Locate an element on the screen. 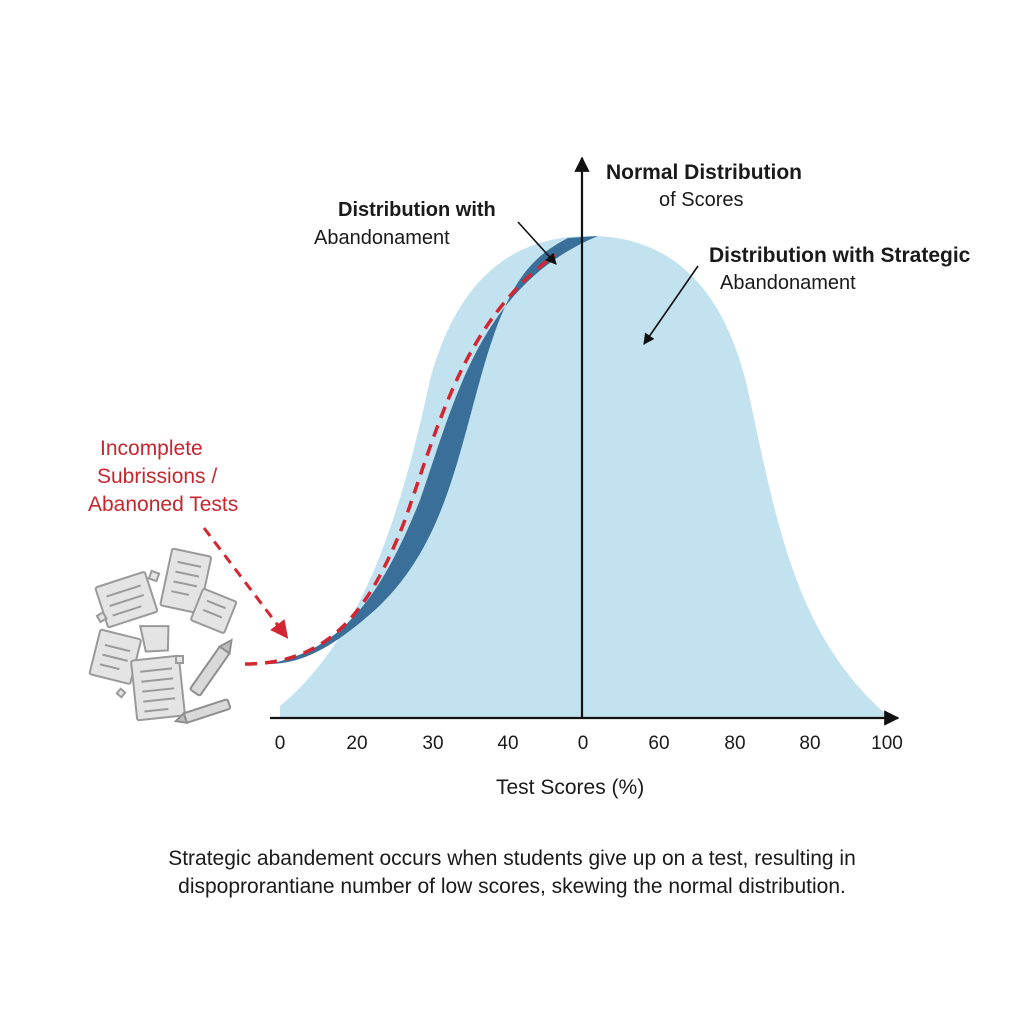 The height and width of the screenshot is (1024, 1024). tick-label: 100 is located at coordinates (887, 743).